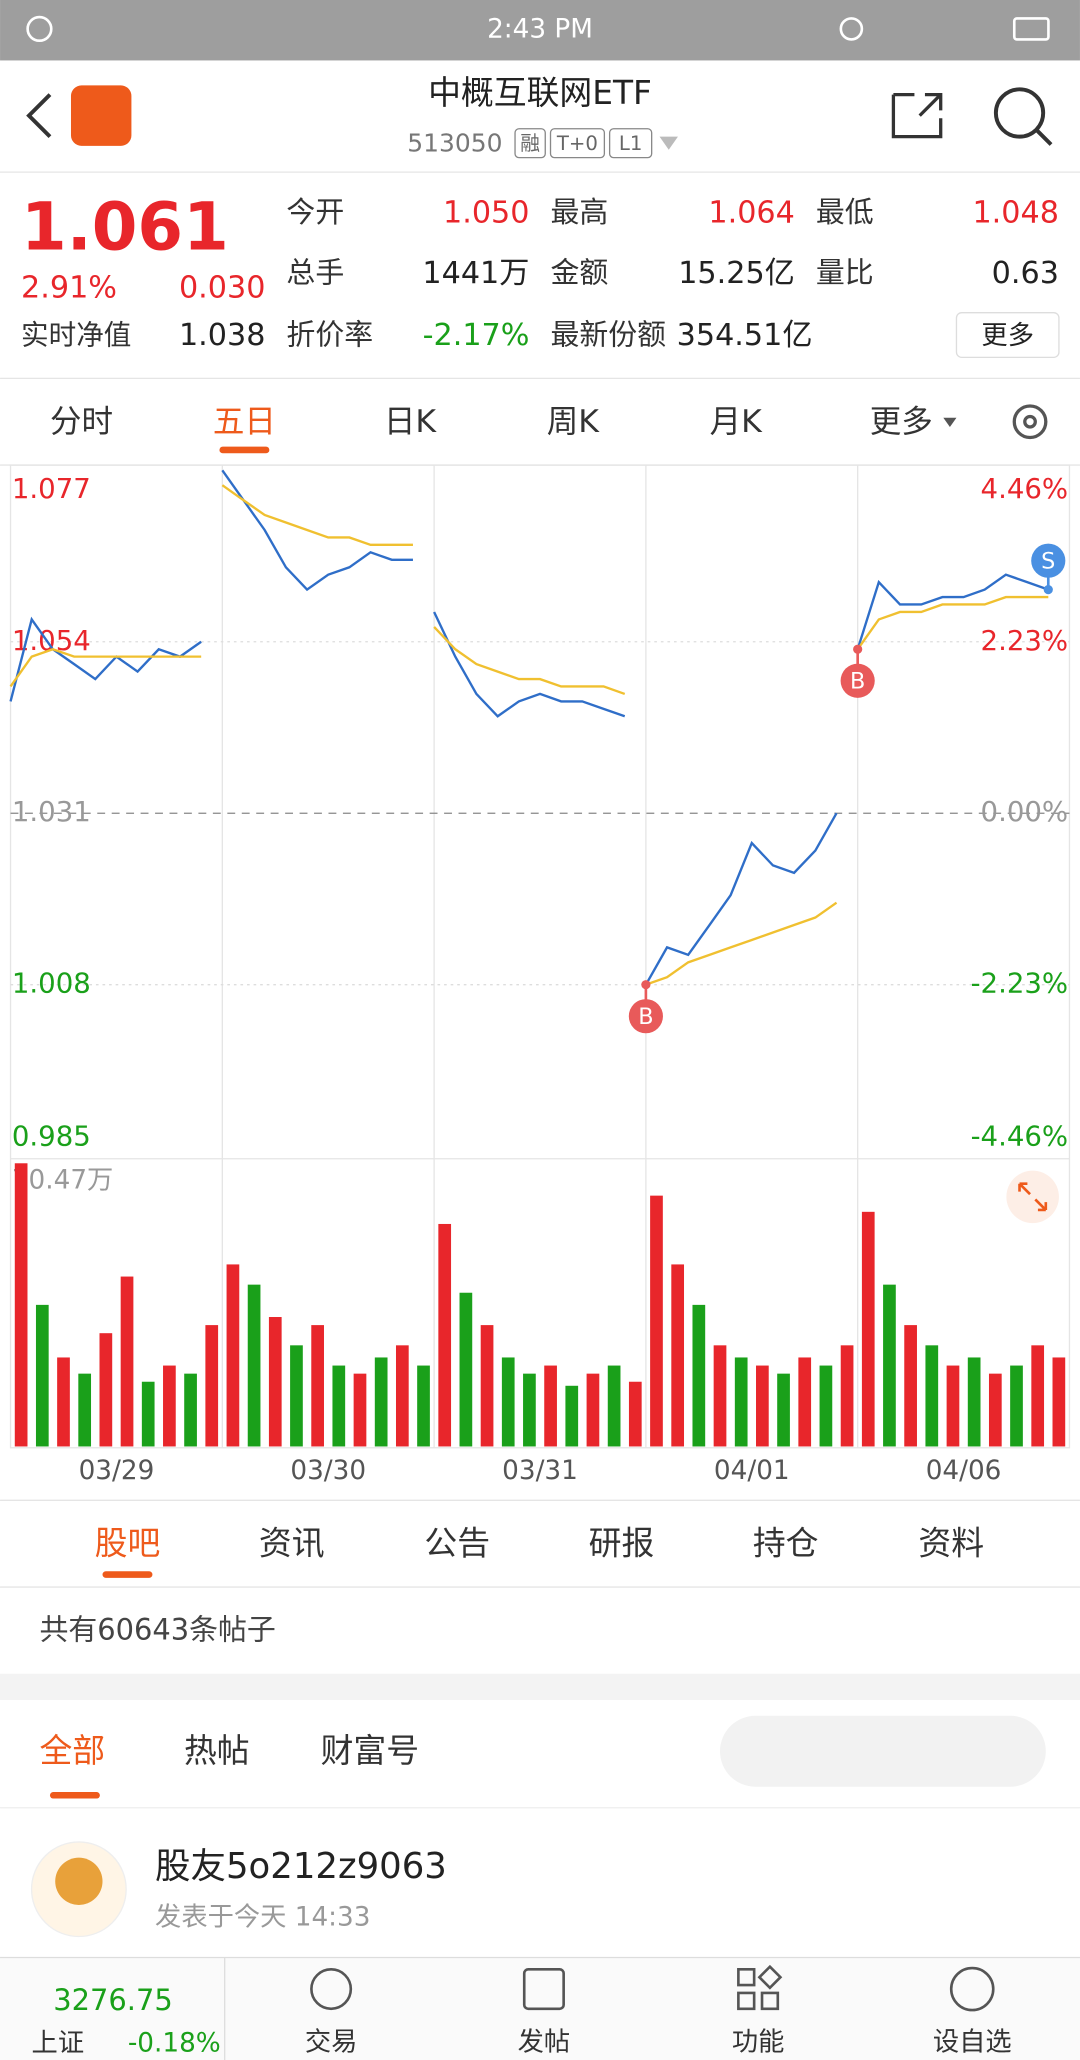  Describe the element at coordinates (1015, 213) in the screenshot. I see `stat-value: 1.048` at that location.